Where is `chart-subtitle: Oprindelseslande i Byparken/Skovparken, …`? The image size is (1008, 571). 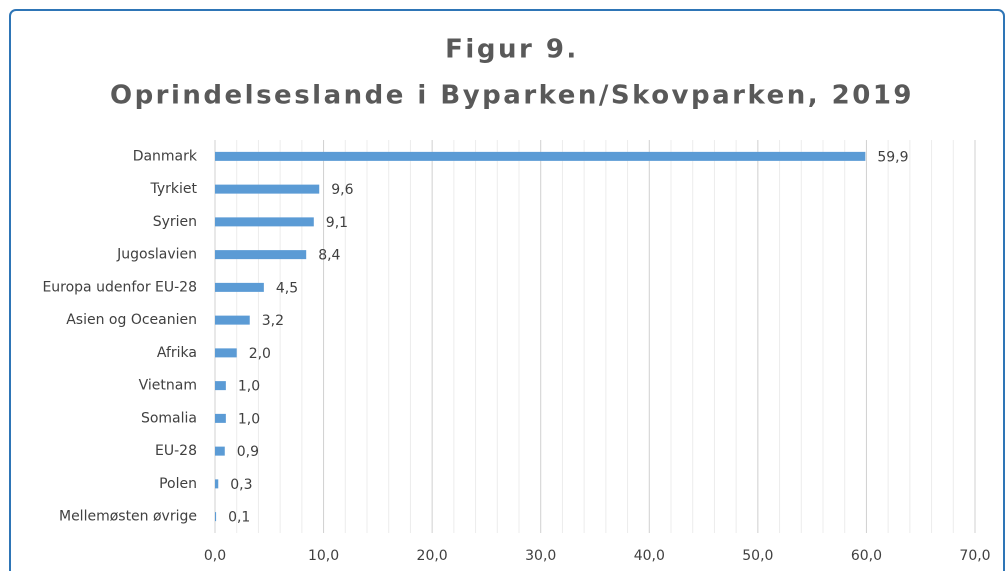 chart-subtitle: Oprindelseslande i Byparken/Skovparken, … is located at coordinates (512, 96).